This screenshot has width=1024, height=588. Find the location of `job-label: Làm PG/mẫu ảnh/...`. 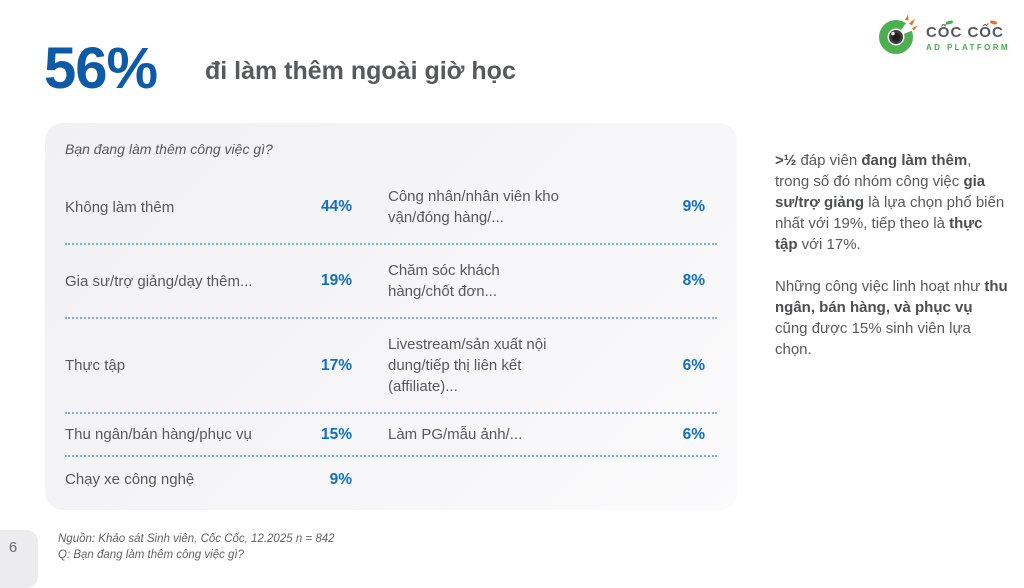

job-label: Làm PG/mẫu ảnh/... is located at coordinates (455, 434).